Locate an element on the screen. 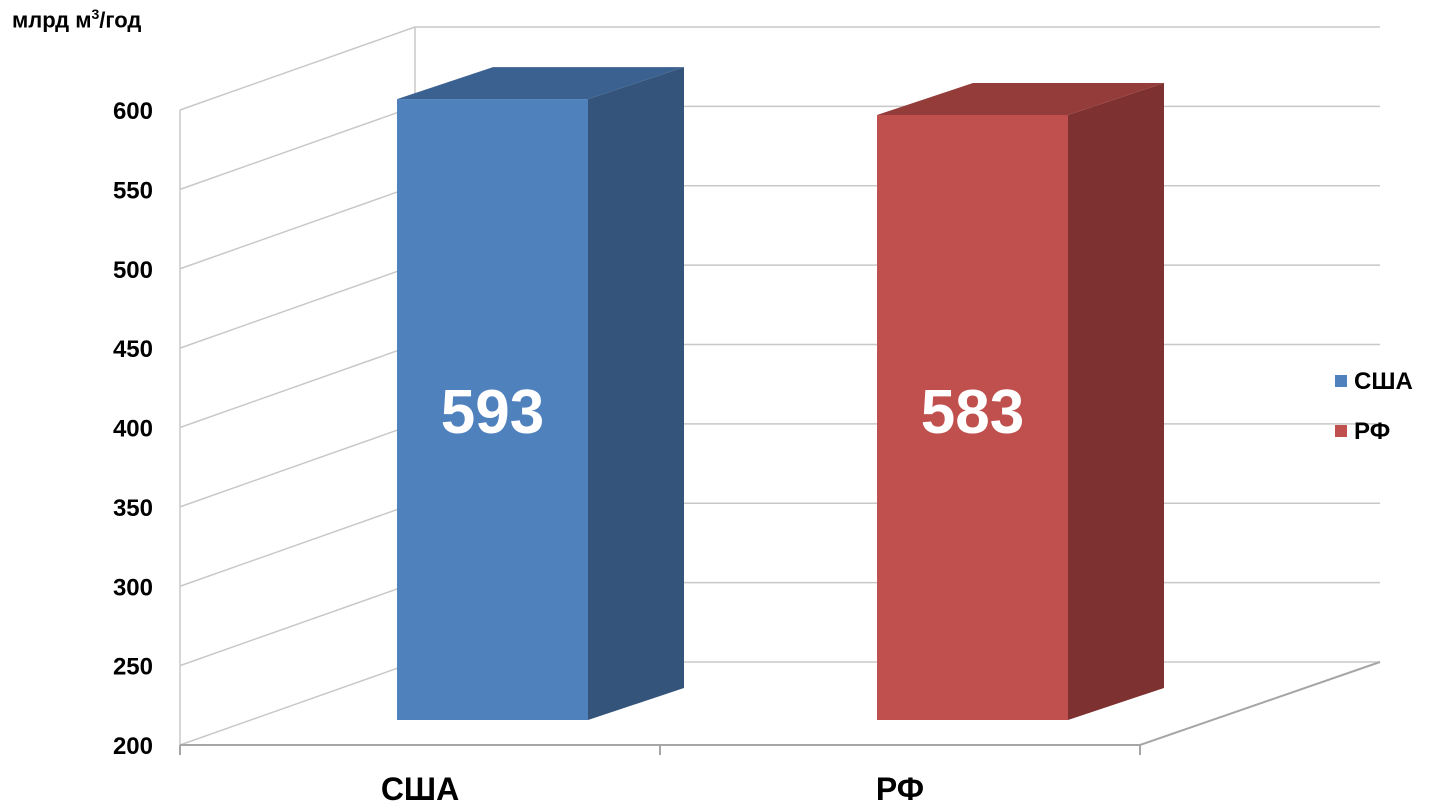 The width and height of the screenshot is (1431, 807). y-tick-label: 300 is located at coordinates (133, 587).